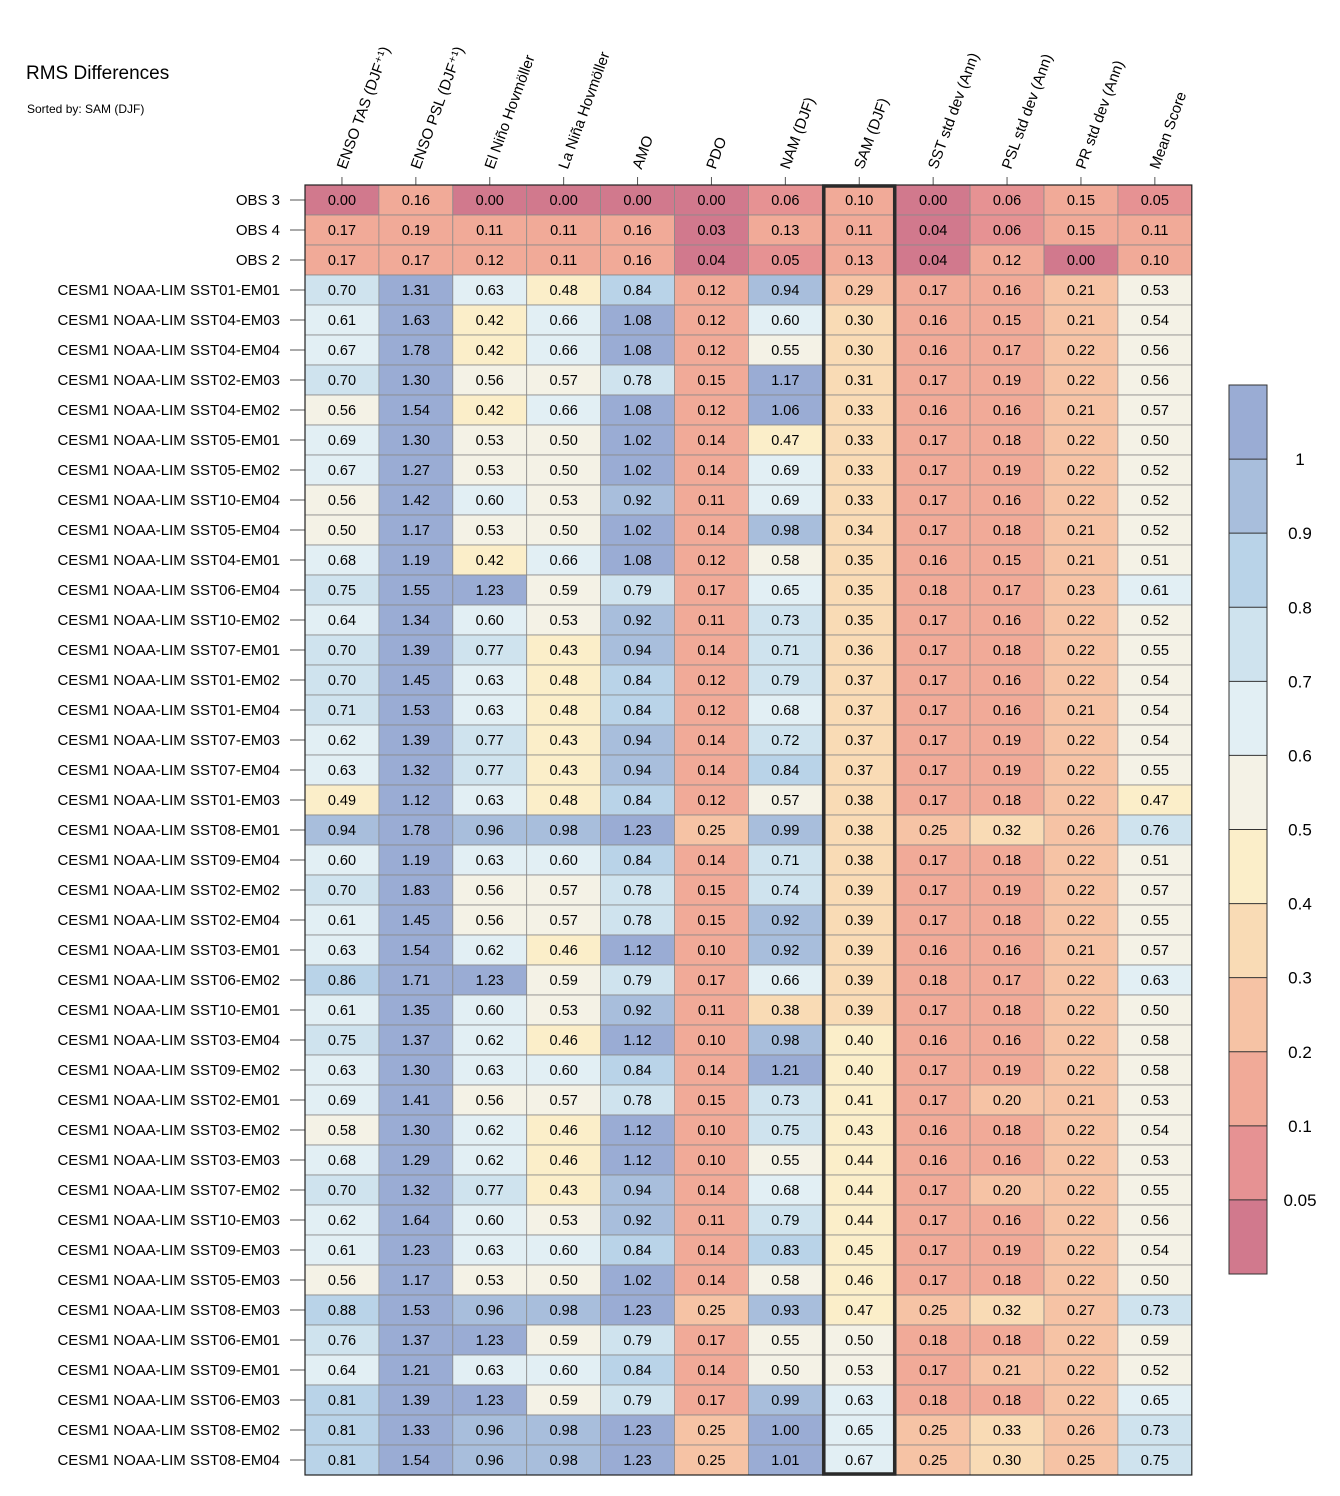  What do you see at coordinates (490, 1131) in the screenshot?
I see `cell-value: 0.62` at bounding box center [490, 1131].